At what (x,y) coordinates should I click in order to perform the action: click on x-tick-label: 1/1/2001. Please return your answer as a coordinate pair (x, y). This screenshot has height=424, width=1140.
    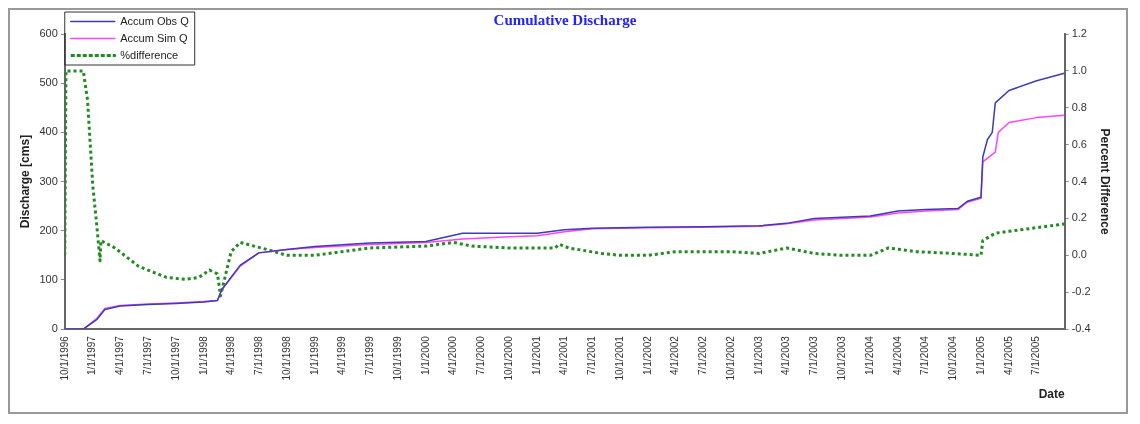
    Looking at the image, I should click on (536, 355).